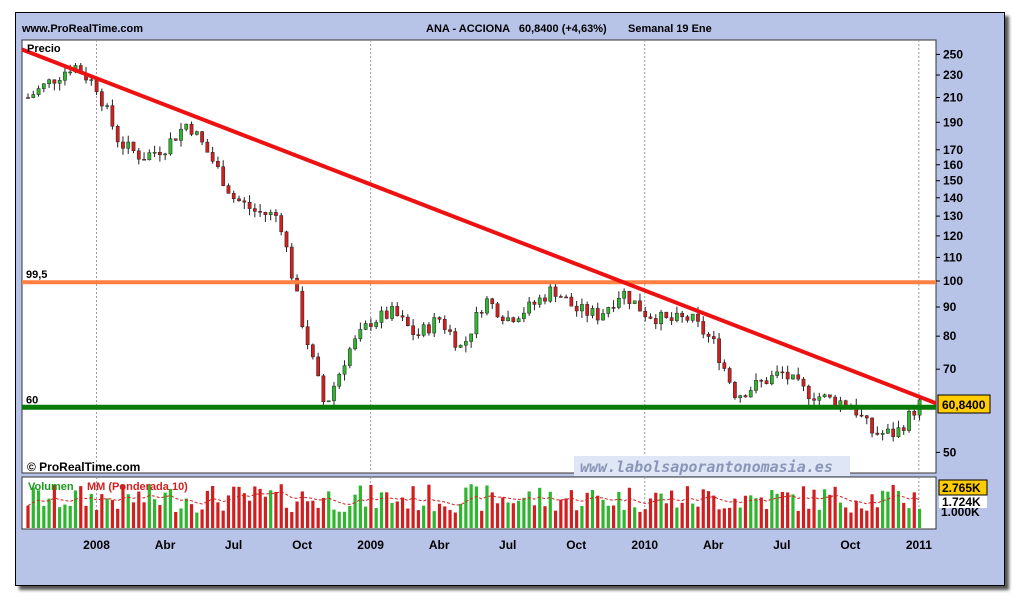 The height and width of the screenshot is (600, 1020). I want to click on copyright-label: © ProRealTime.com, so click(83, 467).